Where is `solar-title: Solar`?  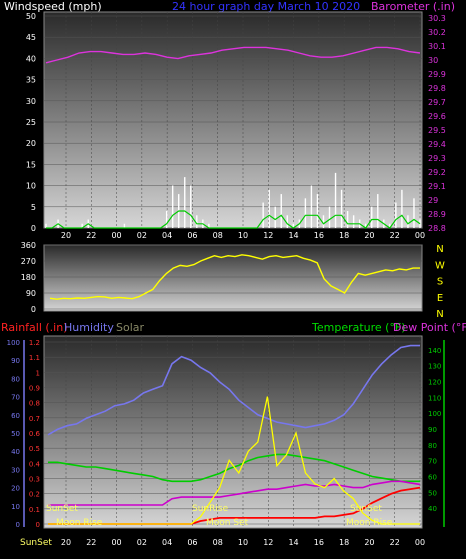 solar-title: Solar is located at coordinates (130, 327).